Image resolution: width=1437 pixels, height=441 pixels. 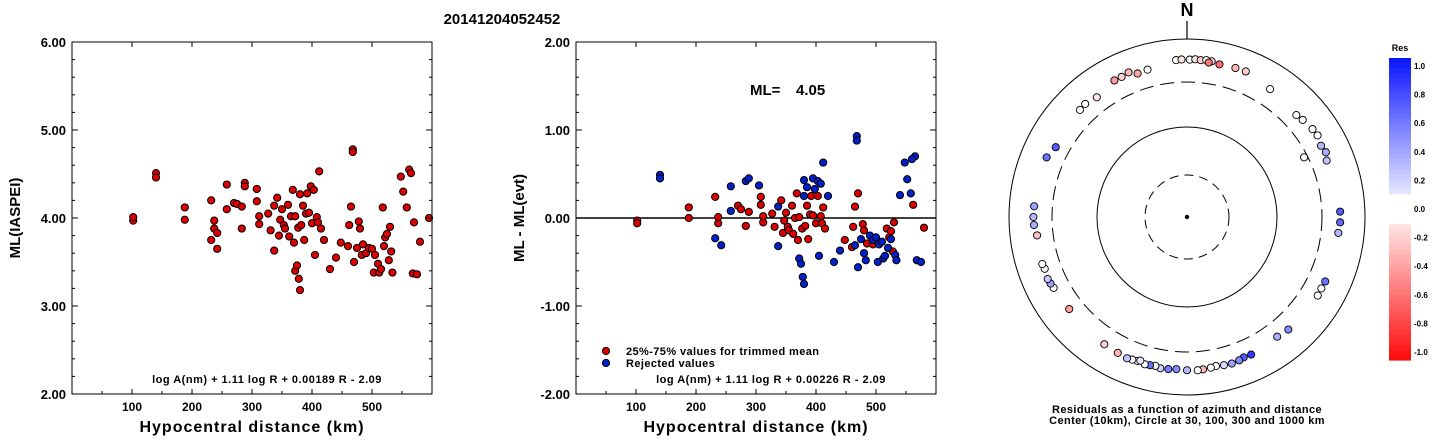 What do you see at coordinates (502, 19) in the screenshot?
I see `figure-title: 20141204052452` at bounding box center [502, 19].